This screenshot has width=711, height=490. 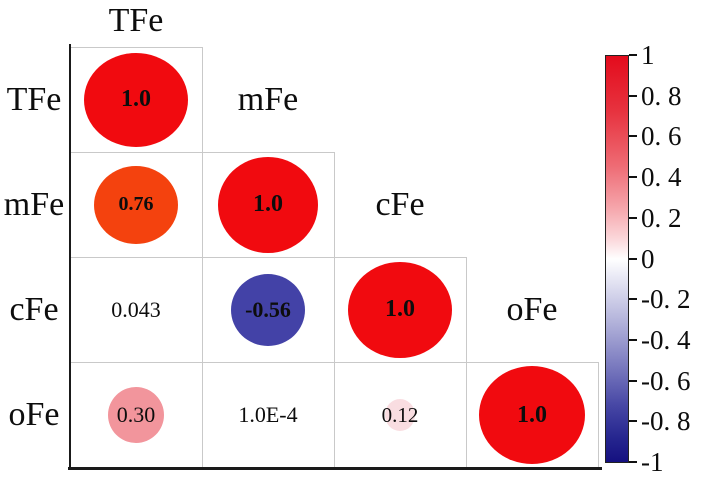 What do you see at coordinates (617, 259) in the screenshot?
I see `colorbar-gradient` at bounding box center [617, 259].